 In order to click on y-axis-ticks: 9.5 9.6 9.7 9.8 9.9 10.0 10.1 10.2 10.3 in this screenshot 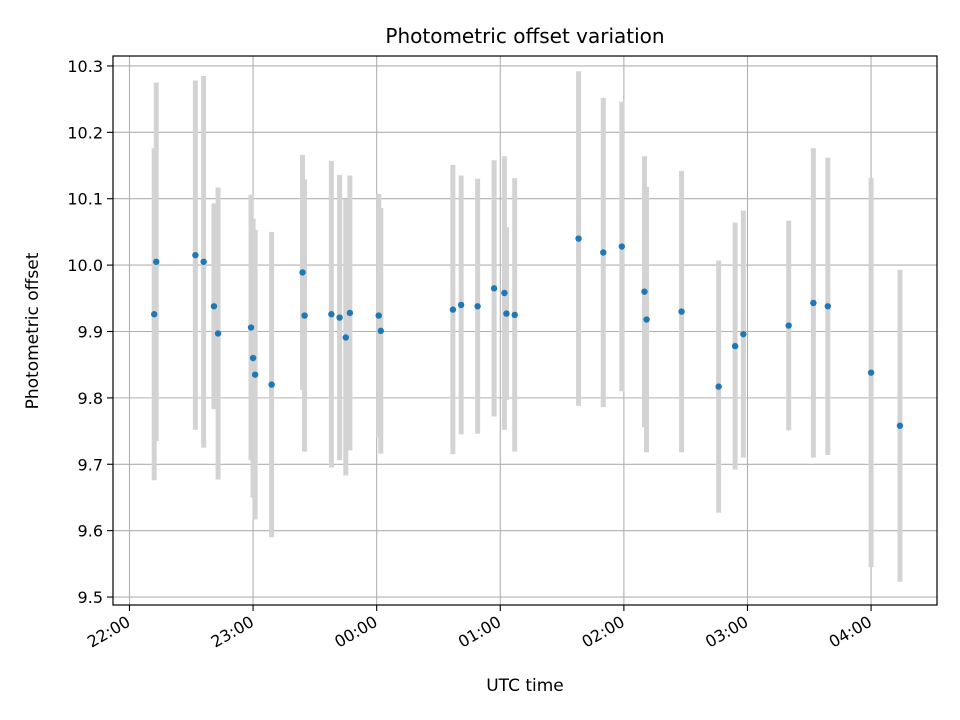, I will do `click(90, 332)`.